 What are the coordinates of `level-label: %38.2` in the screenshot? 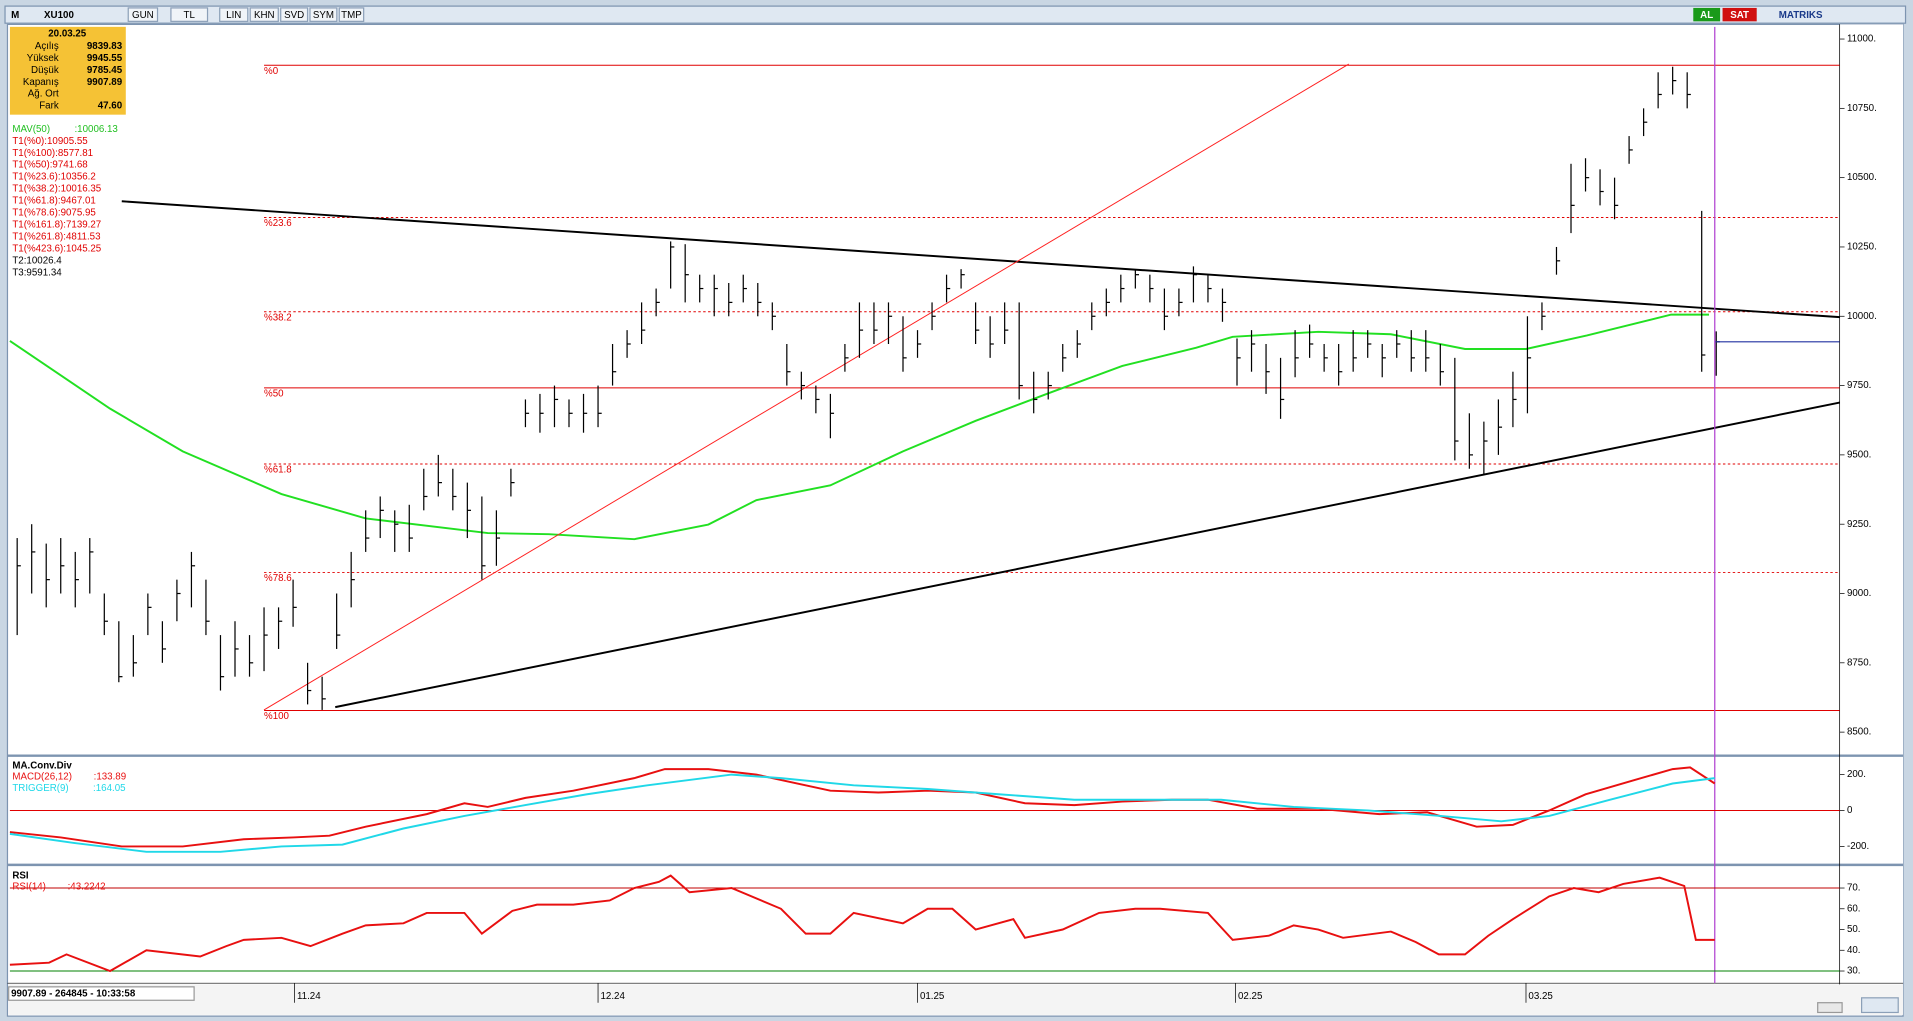 It's located at (278, 317).